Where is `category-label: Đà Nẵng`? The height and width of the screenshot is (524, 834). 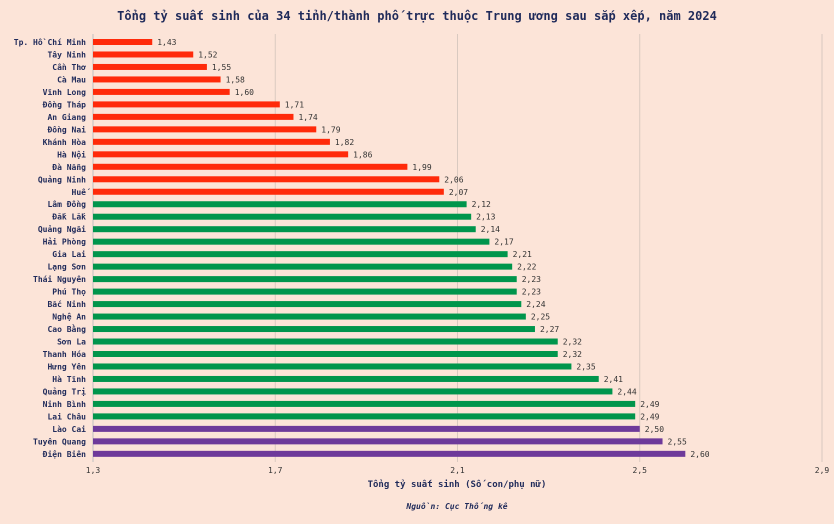 category-label: Đà Nẵng is located at coordinates (69, 167).